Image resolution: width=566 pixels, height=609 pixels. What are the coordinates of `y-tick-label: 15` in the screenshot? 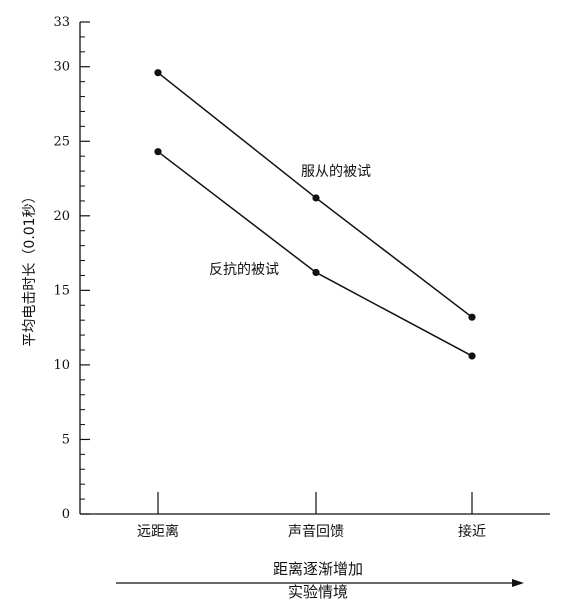 It's located at (61, 290).